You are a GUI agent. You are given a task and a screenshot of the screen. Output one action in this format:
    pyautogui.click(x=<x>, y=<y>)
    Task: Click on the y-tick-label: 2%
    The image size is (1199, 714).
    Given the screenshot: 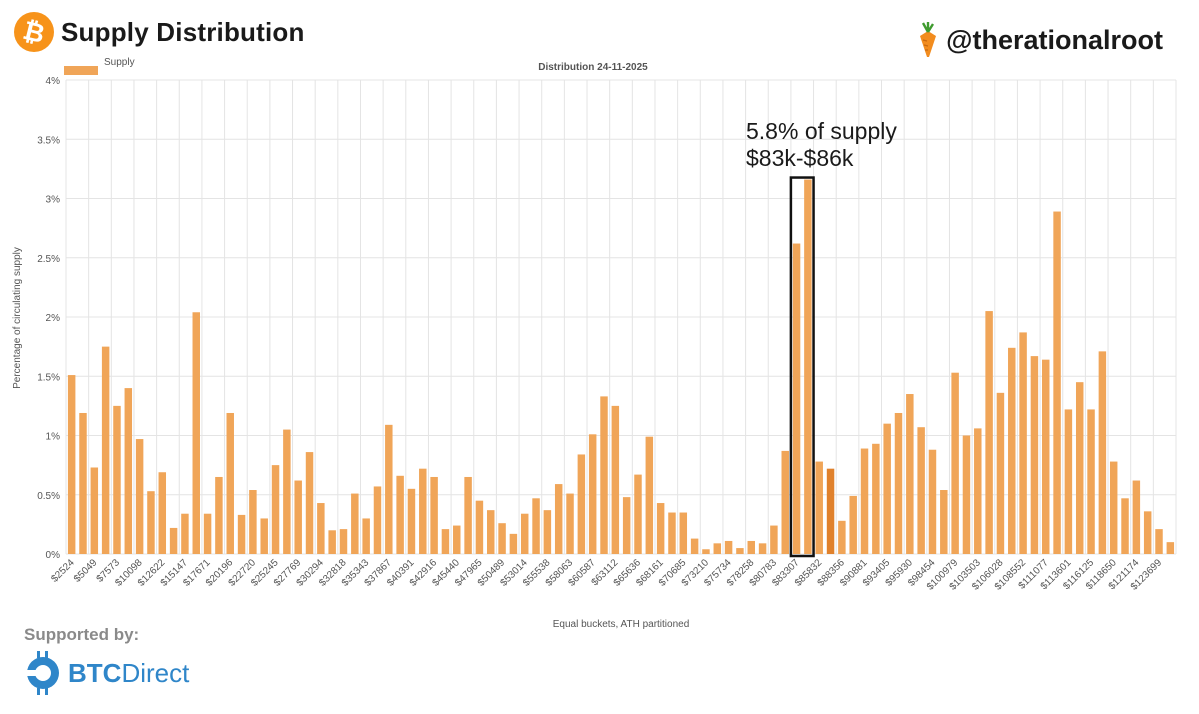 What is the action you would take?
    pyautogui.click(x=53, y=318)
    